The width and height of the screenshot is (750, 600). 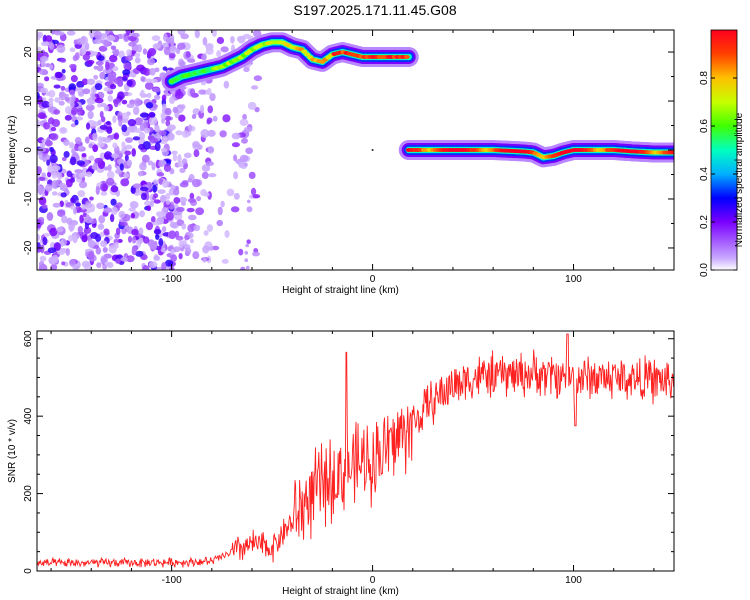 I want to click on bottom-x-tick-label: 0, so click(x=373, y=580).